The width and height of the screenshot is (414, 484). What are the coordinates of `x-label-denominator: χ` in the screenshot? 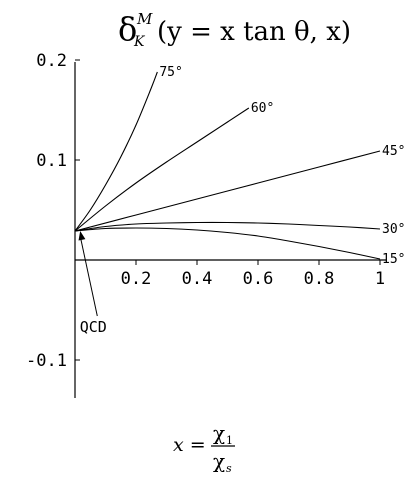 It's located at (219, 461).